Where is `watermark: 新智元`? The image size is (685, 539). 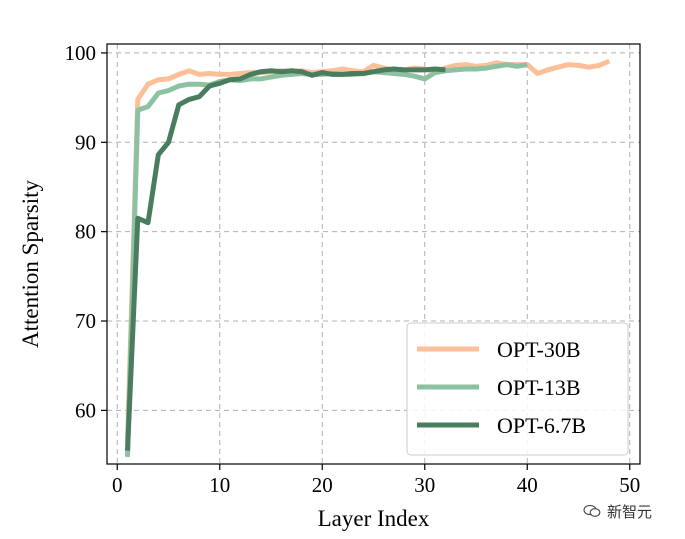
watermark: 新智元 is located at coordinates (630, 511).